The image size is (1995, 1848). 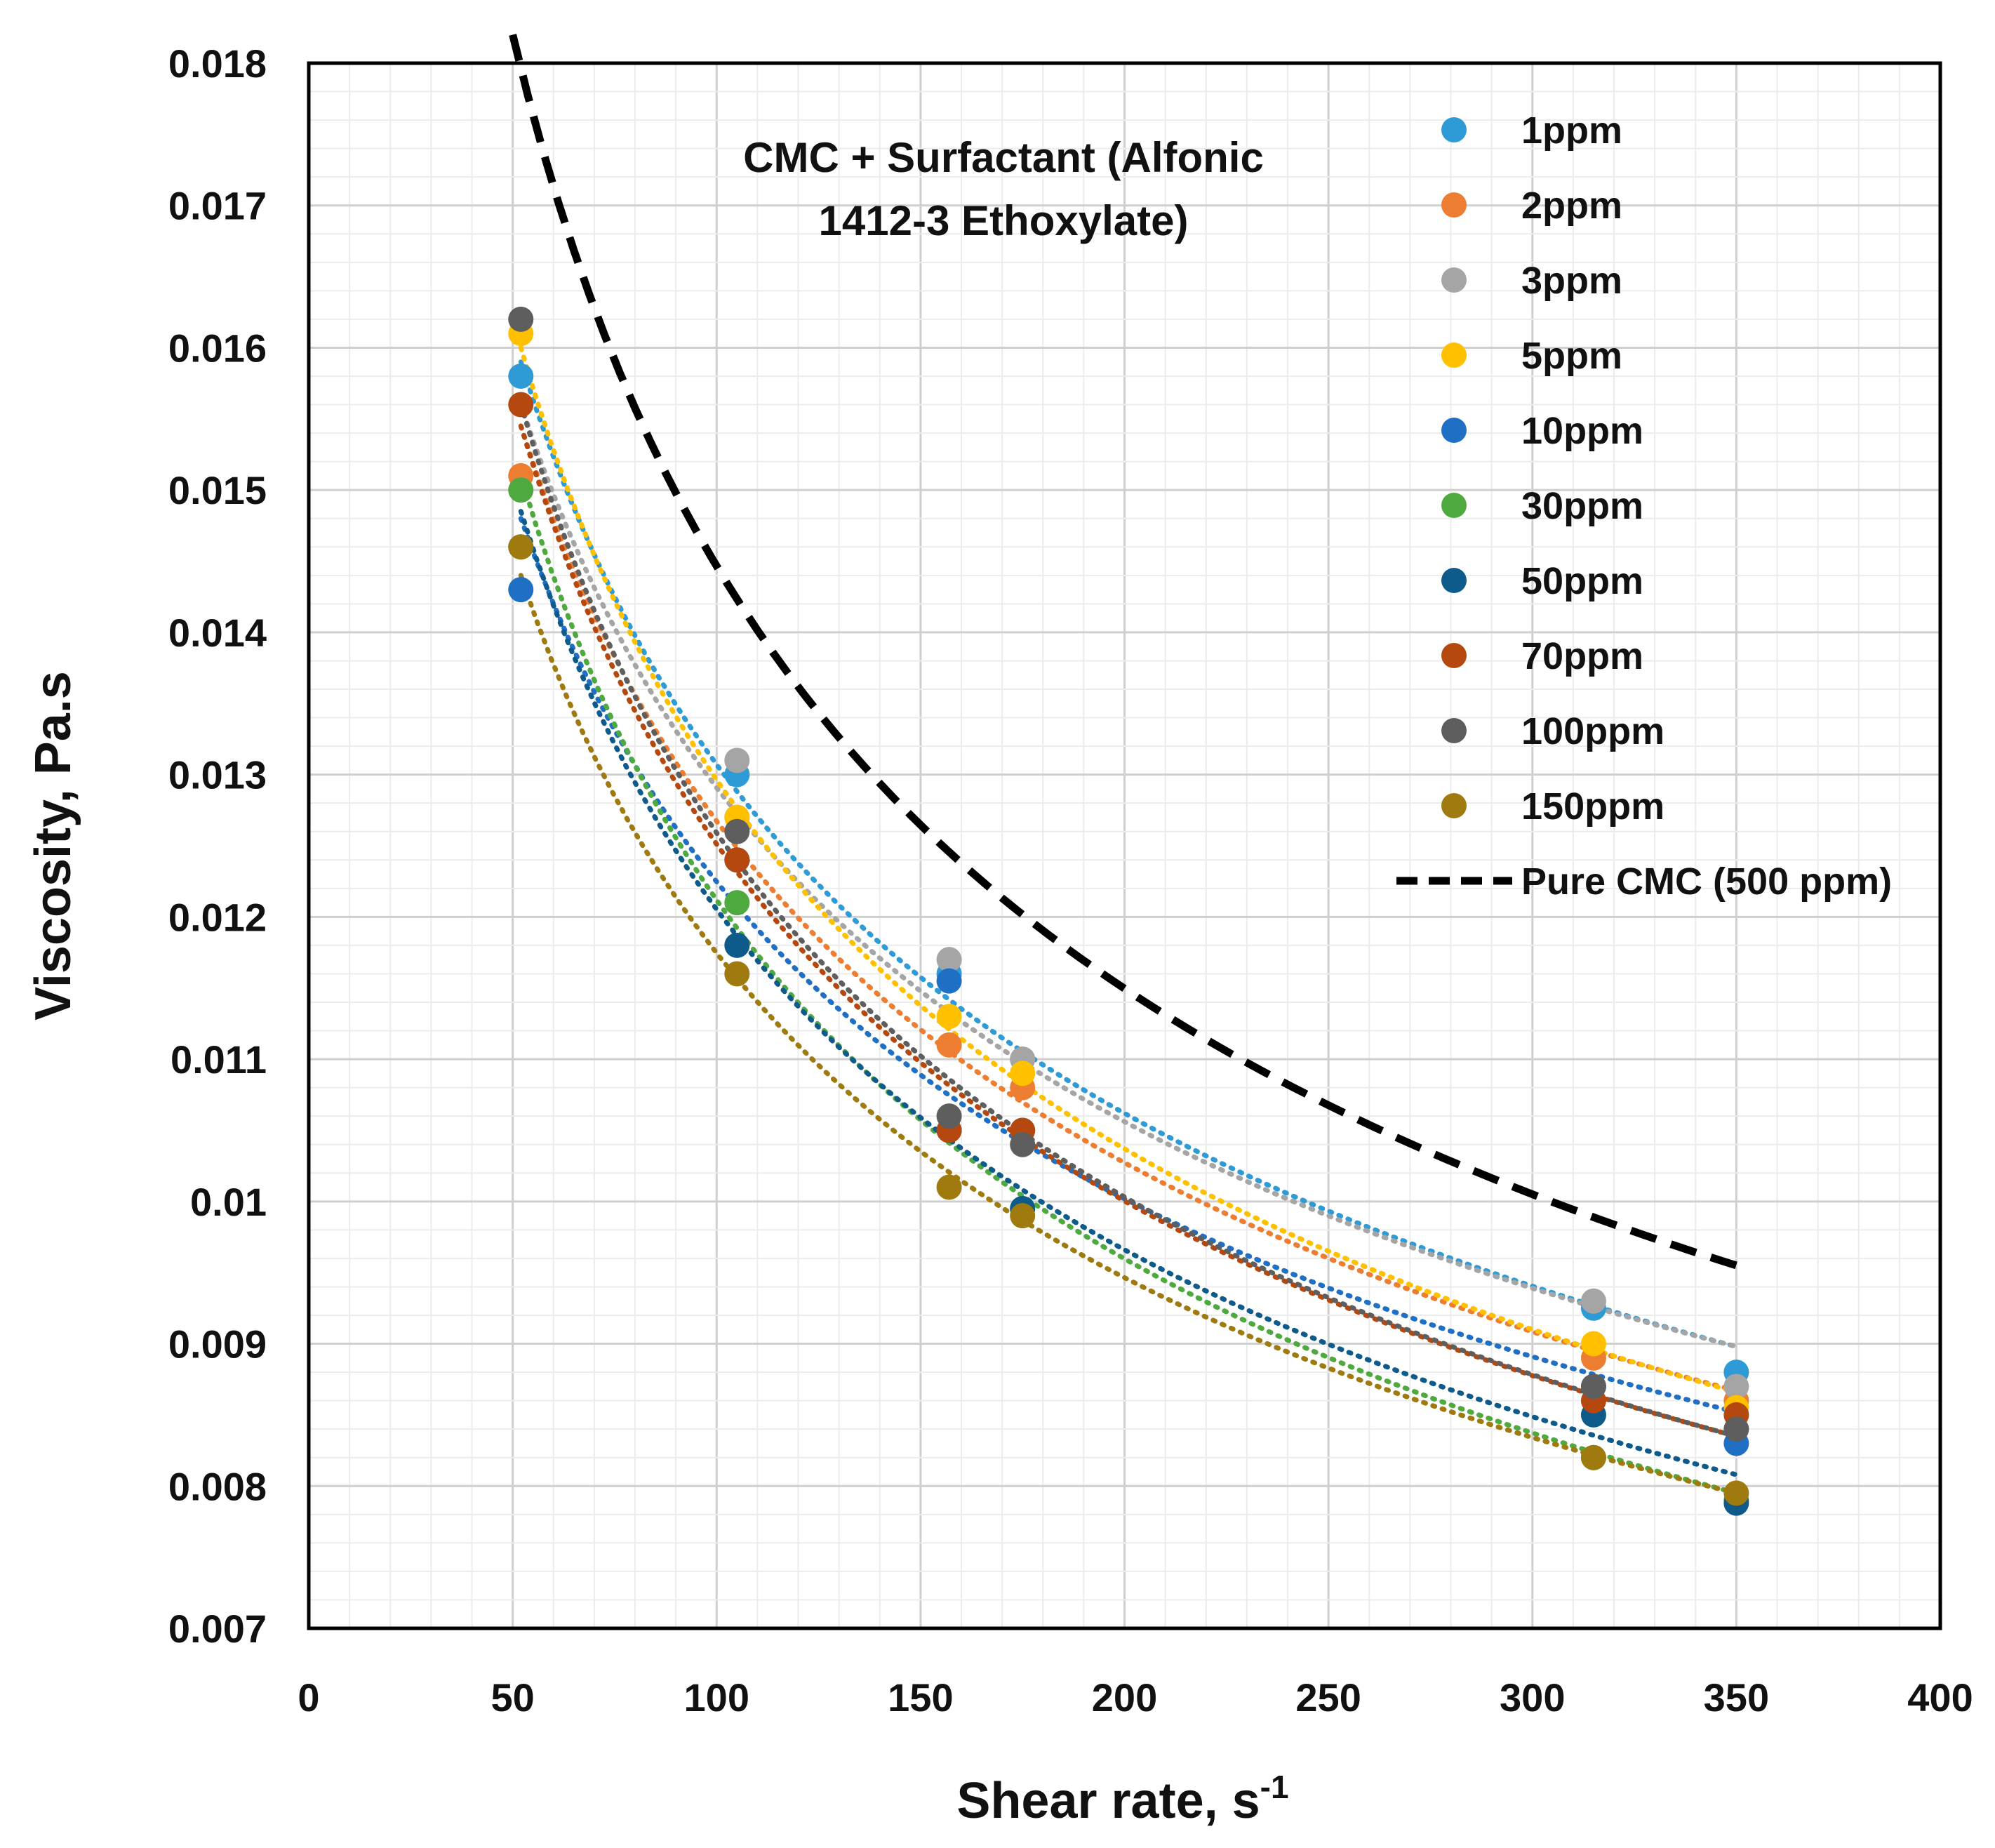 I want to click on legend-label: 100ppm, so click(x=1592, y=731).